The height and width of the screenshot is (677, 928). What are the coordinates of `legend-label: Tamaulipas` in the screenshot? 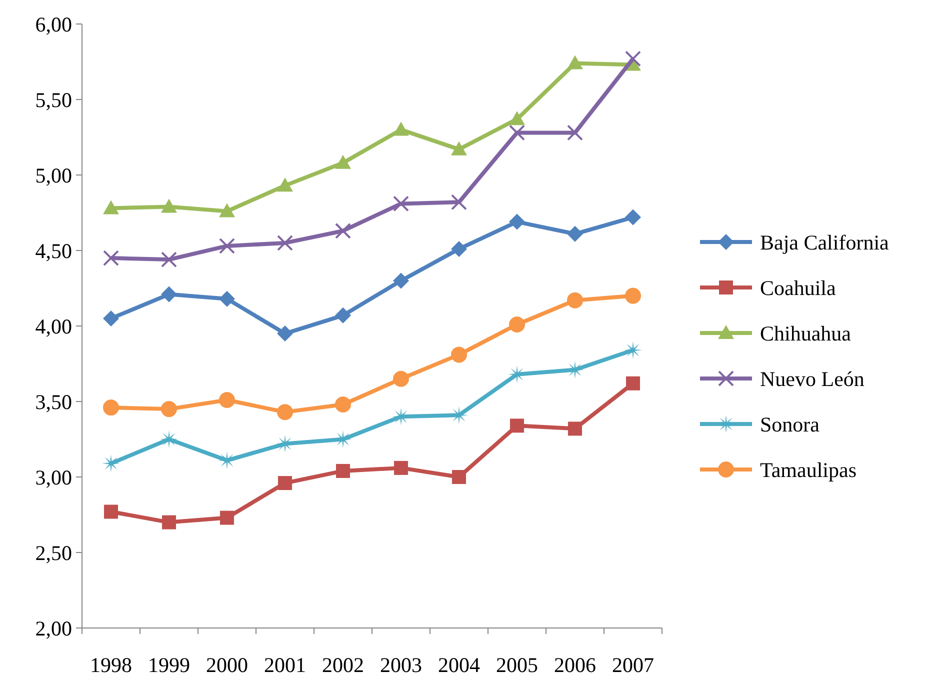 It's located at (808, 470).